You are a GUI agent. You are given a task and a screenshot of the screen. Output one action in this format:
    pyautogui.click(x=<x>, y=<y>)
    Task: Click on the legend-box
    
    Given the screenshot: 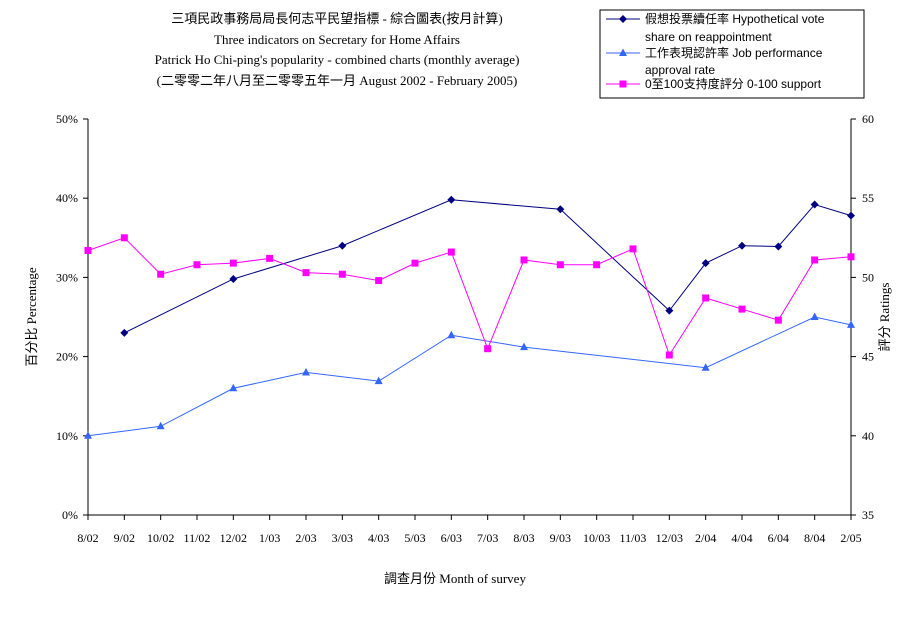 What is the action you would take?
    pyautogui.click(x=732, y=54)
    